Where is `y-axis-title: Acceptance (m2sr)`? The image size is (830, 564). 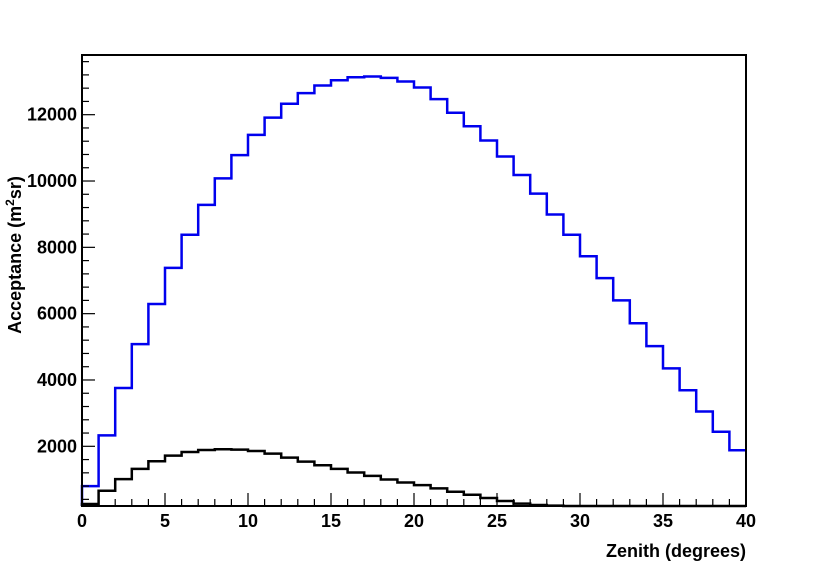
y-axis-title: Acceptance (m2sr) is located at coordinates (14, 255).